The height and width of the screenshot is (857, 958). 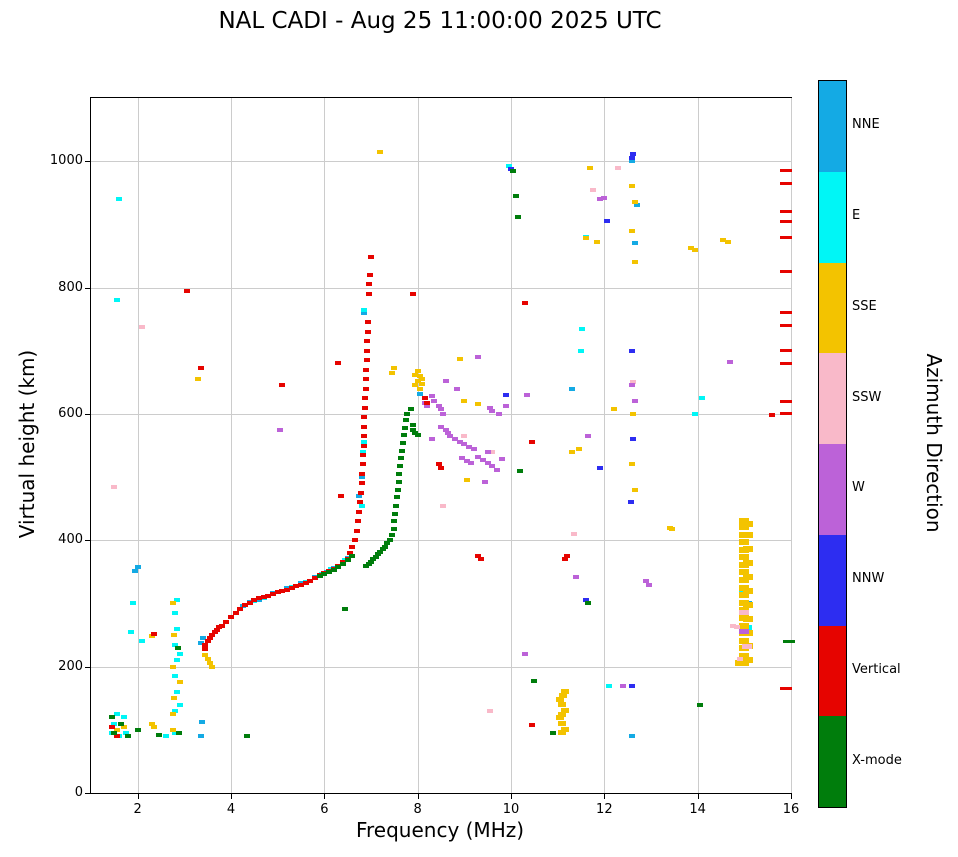 I want to click on y-tick-label: 400, so click(x=70, y=540).